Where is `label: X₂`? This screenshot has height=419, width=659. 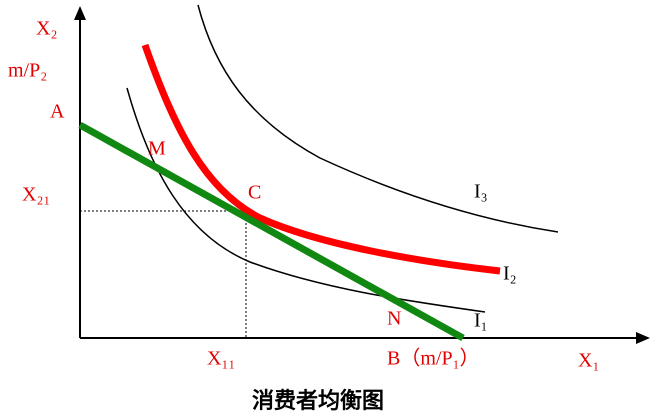 label: X₂ is located at coordinates (46, 29).